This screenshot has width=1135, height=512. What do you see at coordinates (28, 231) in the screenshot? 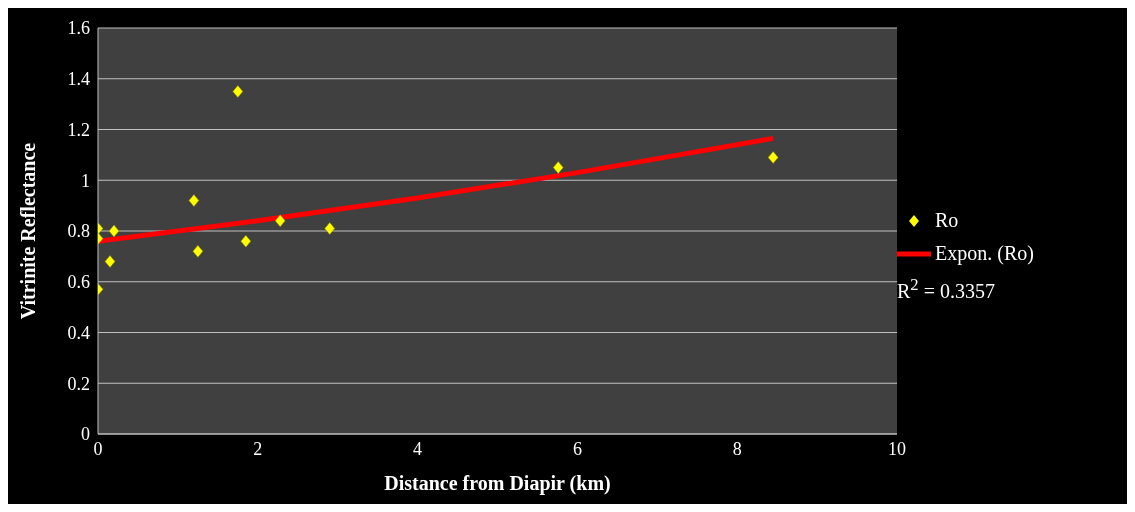
I see `y-axis-title: Vitrinite Reflectance` at bounding box center [28, 231].